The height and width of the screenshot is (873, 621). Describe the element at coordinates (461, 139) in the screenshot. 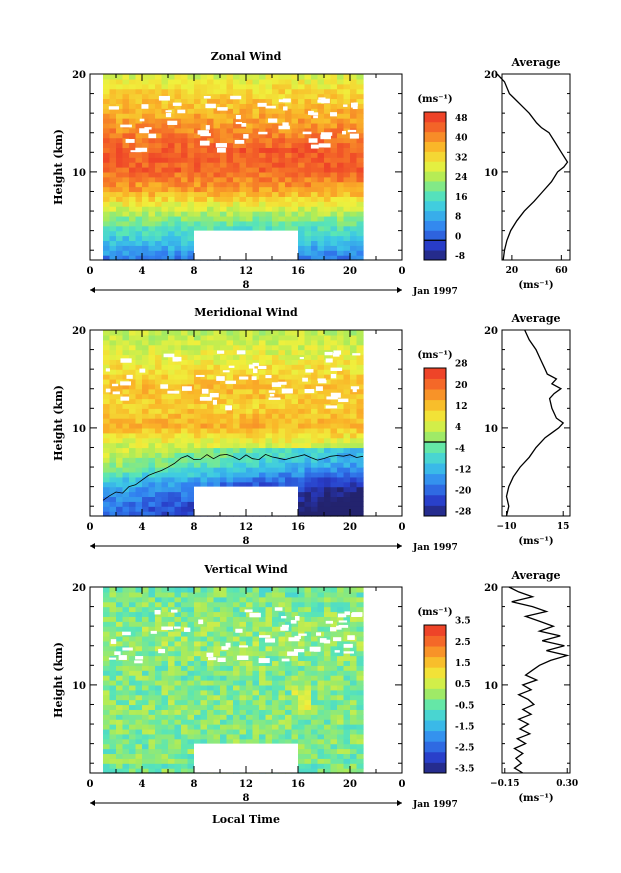

I see `colorbar-label: 40` at that location.